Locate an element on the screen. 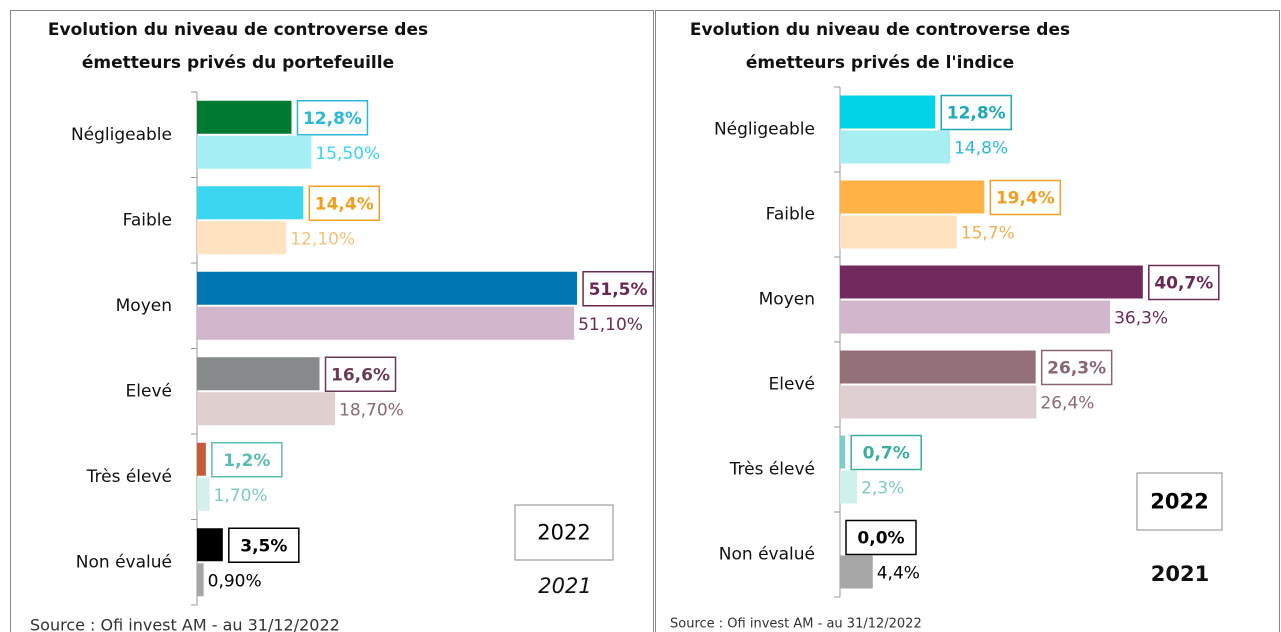 This screenshot has height=632, width=1281. value-label: 19,4% is located at coordinates (1025, 199).